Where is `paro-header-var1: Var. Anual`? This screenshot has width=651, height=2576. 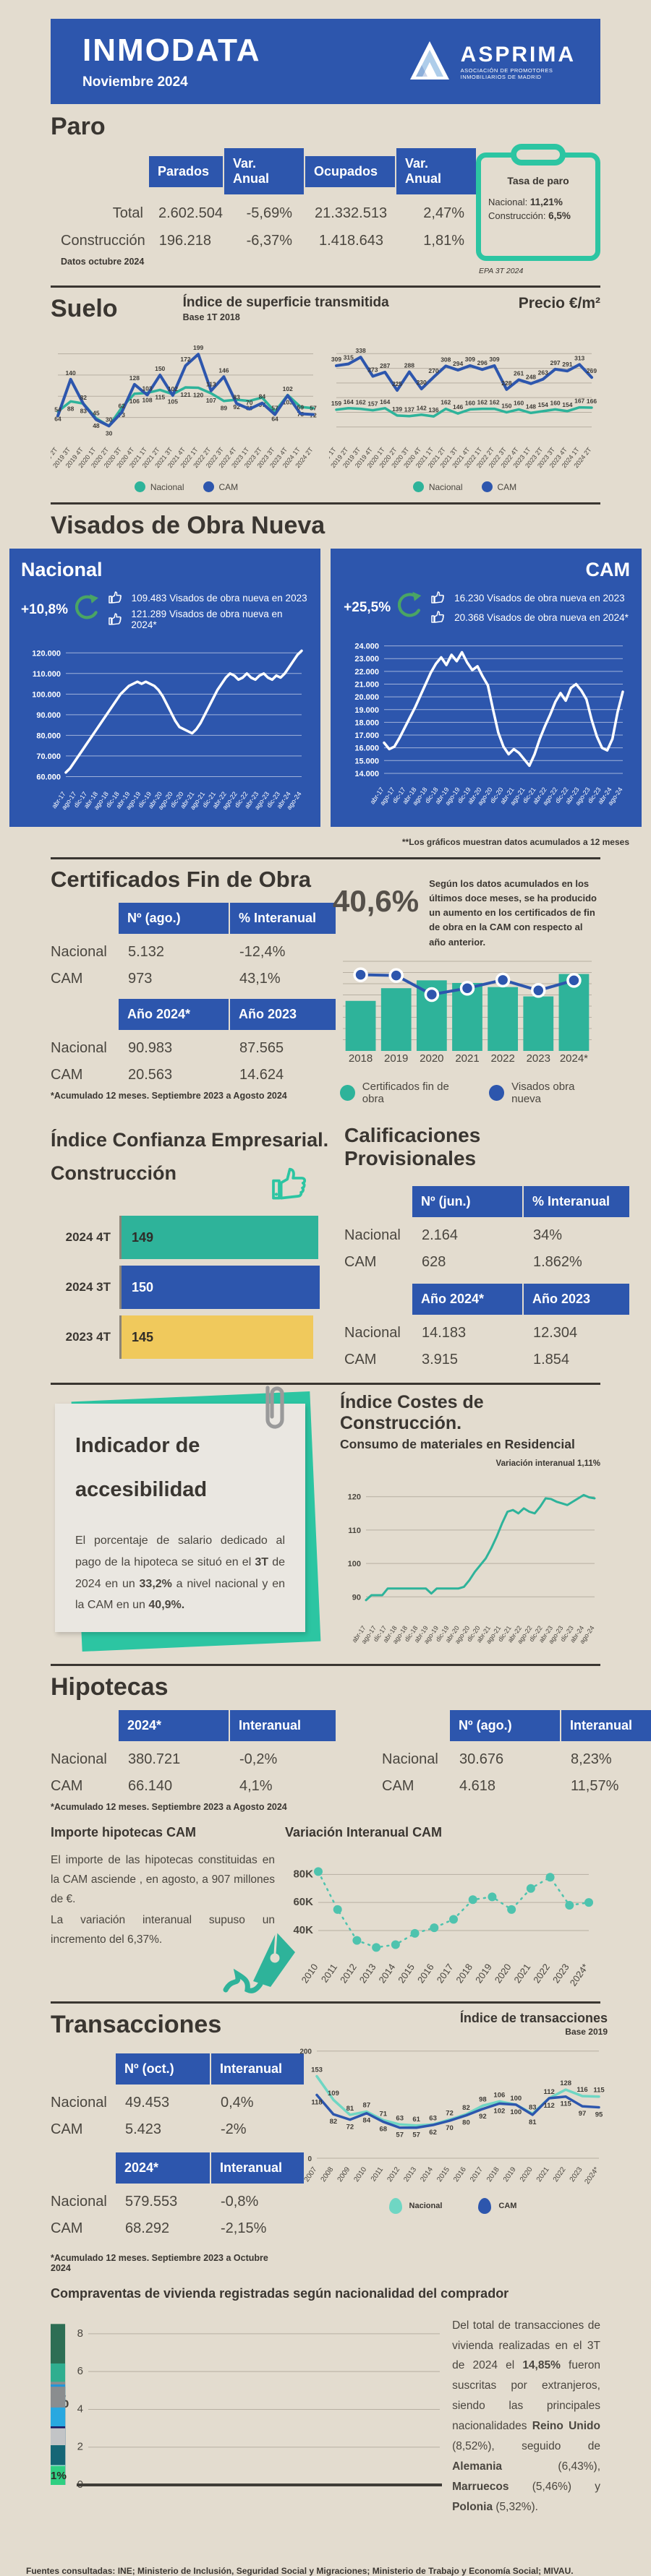
paro-header-var1: Var. Anual is located at coordinates (264, 171).